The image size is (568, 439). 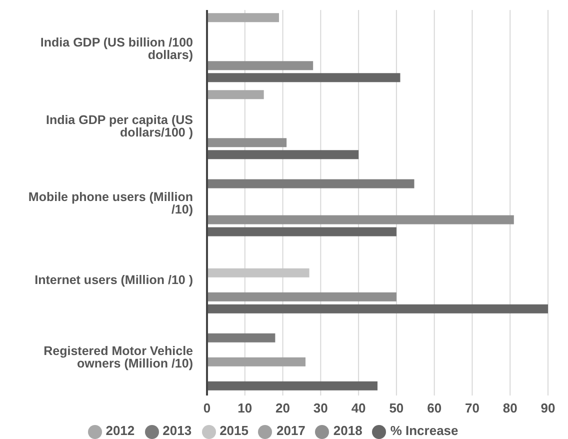 What do you see at coordinates (207, 408) in the screenshot?
I see `x-tick-label: 0` at bounding box center [207, 408].